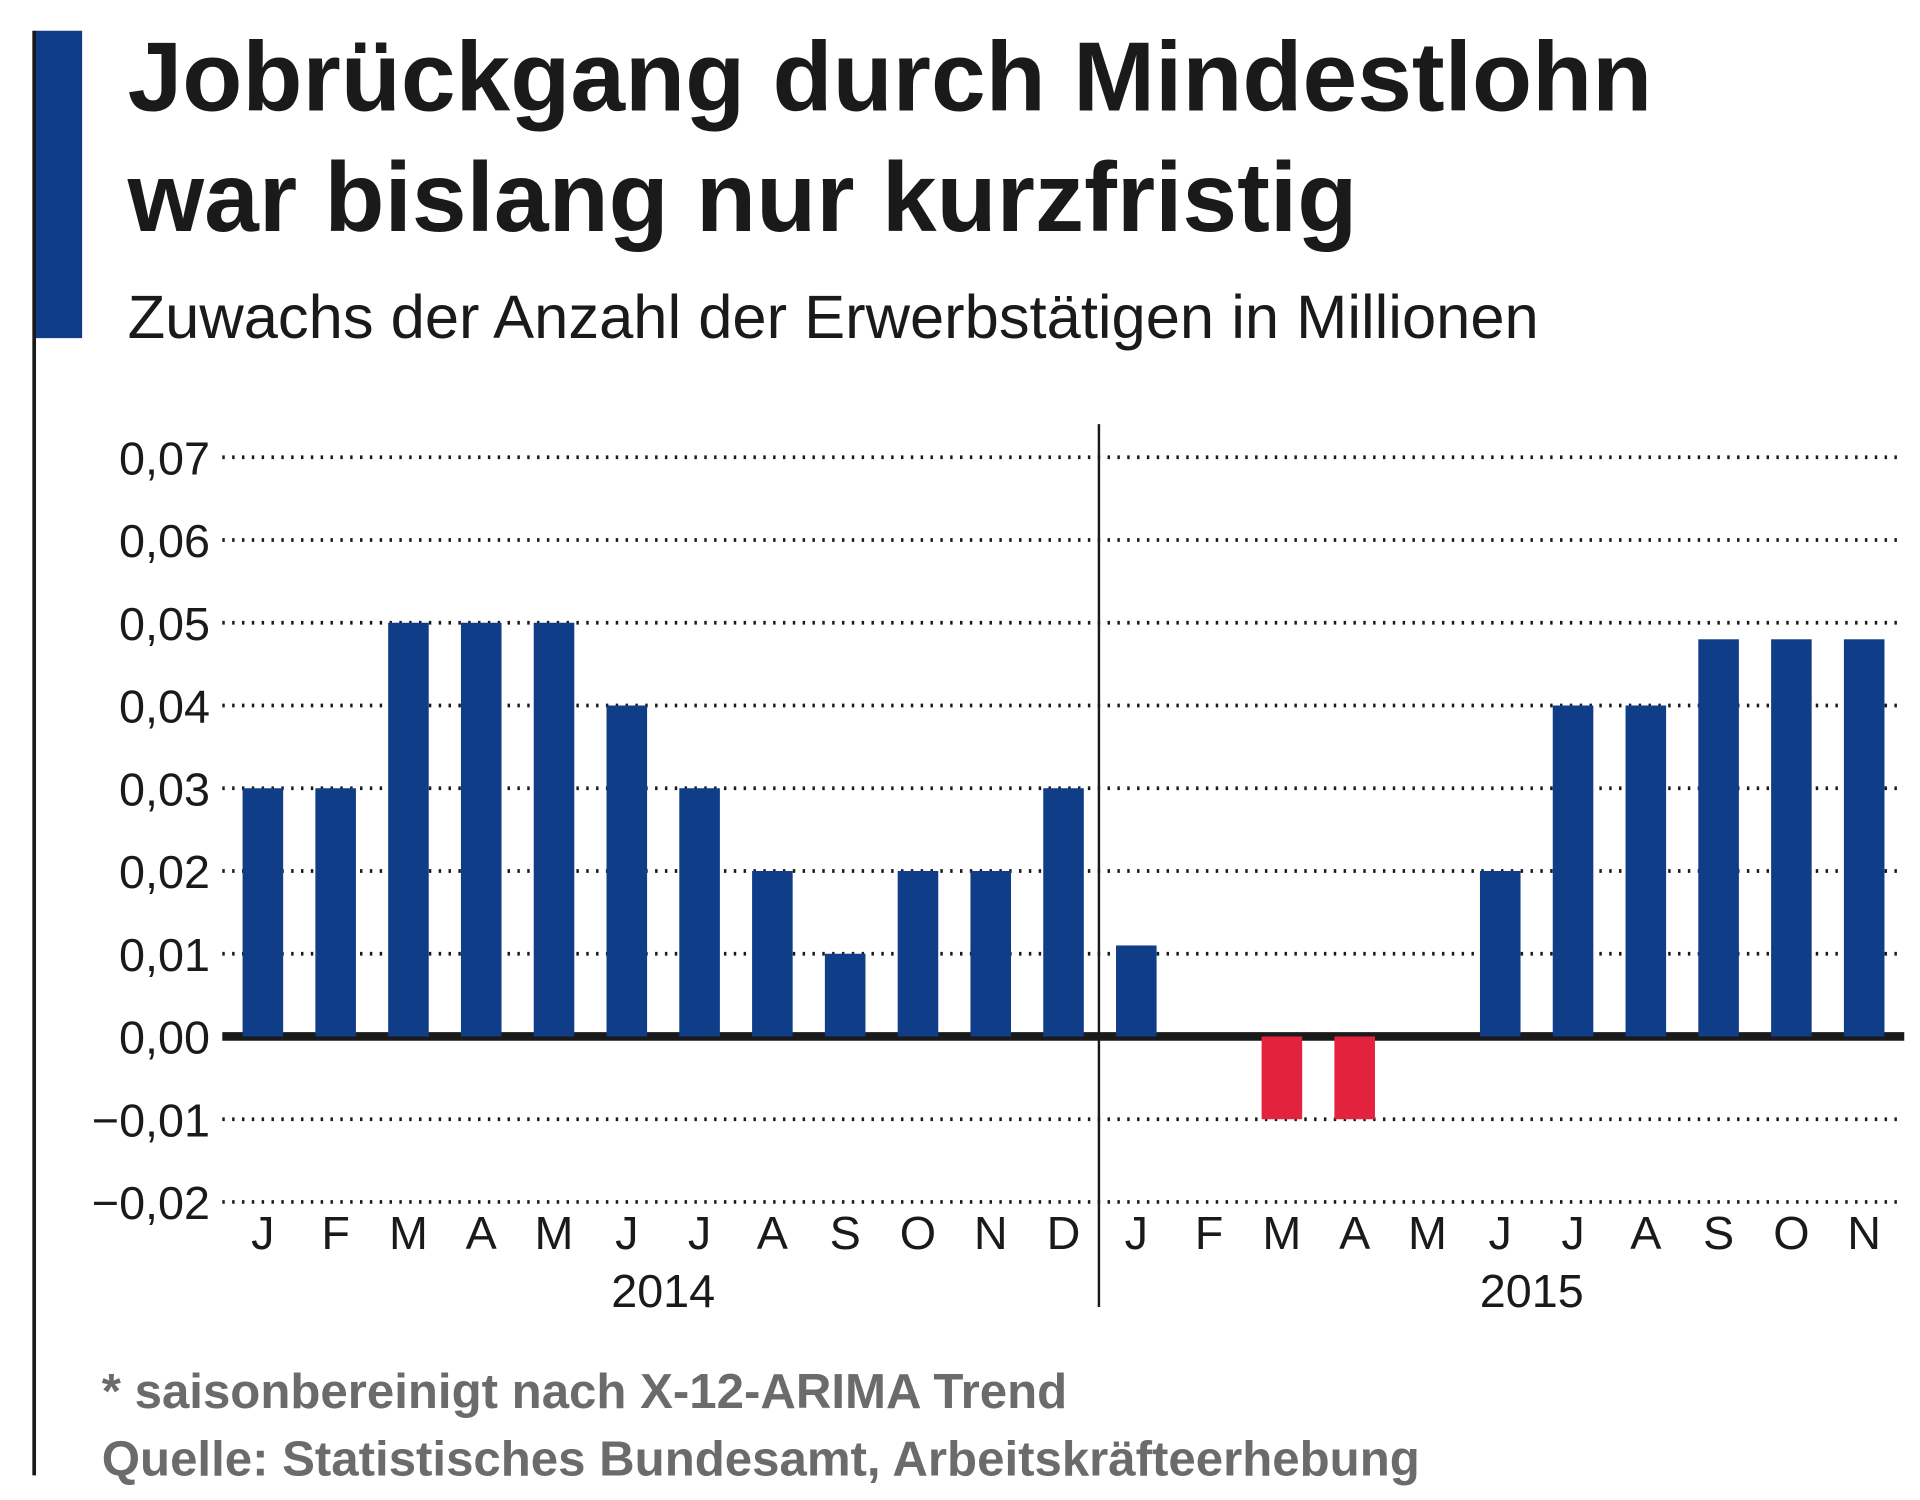 This screenshot has width=1920, height=1500. I want to click on y-tick-label: 0,04, so click(164, 707).